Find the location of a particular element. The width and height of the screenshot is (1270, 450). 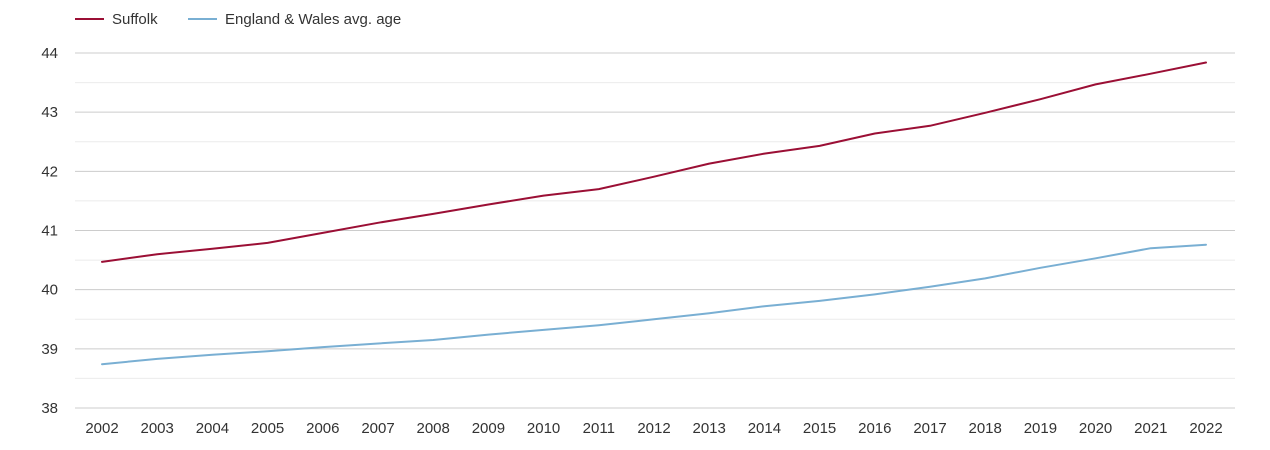

legend-label-england-wales: England & Wales avg. age is located at coordinates (313, 19).